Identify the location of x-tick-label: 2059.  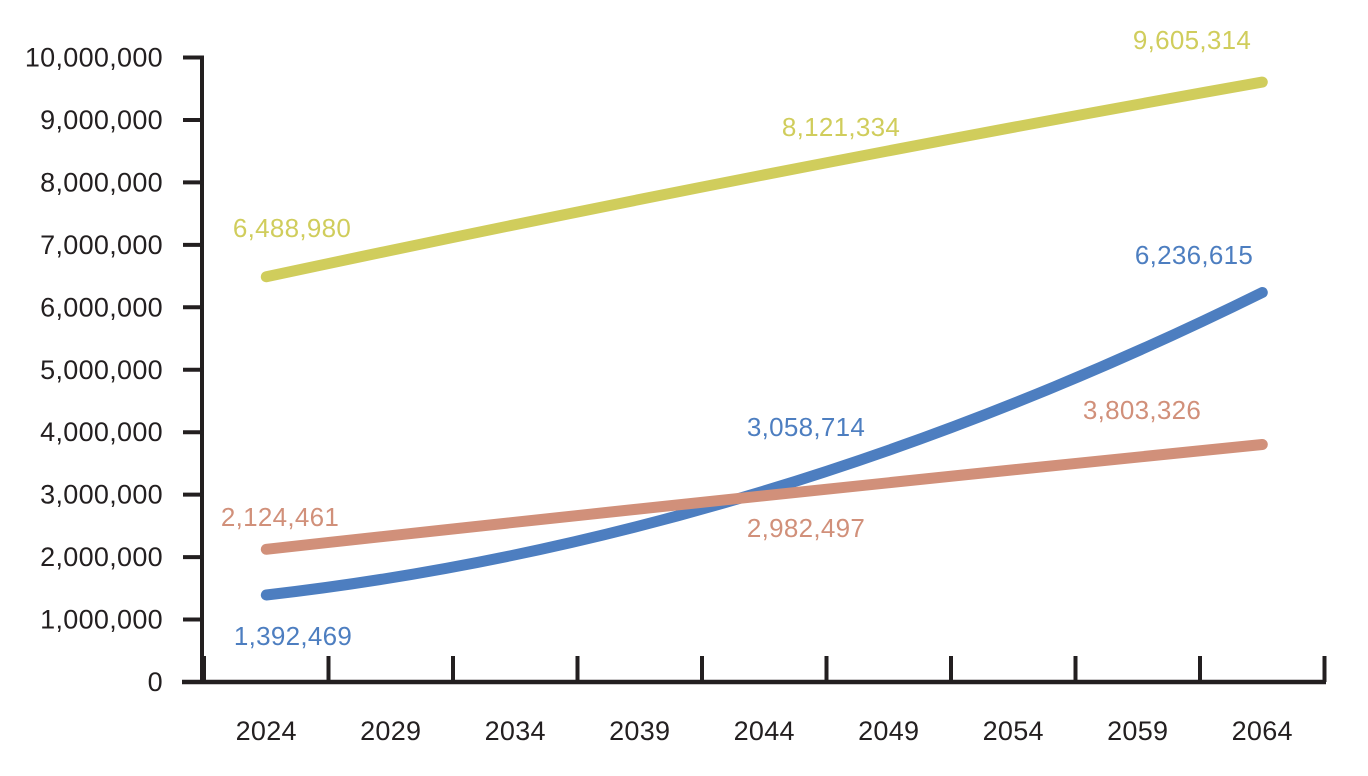
(1137, 731).